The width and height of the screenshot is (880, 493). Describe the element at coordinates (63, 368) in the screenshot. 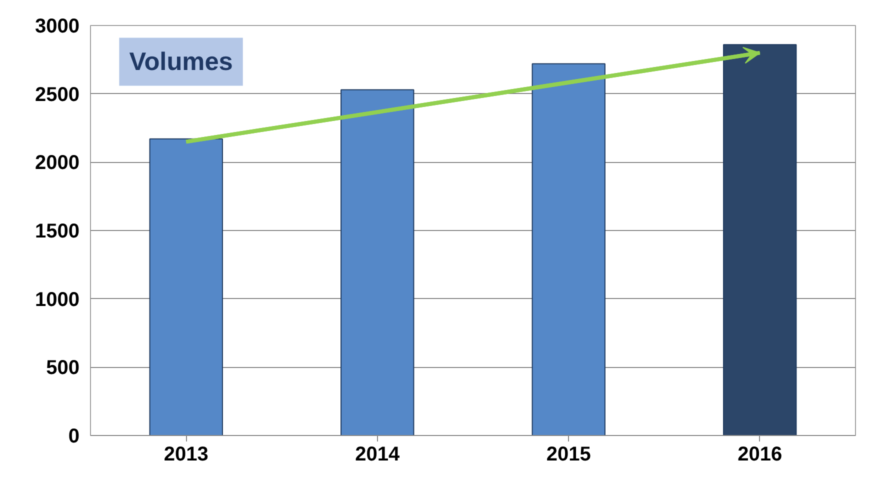

I see `y-tick-label: 500` at that location.